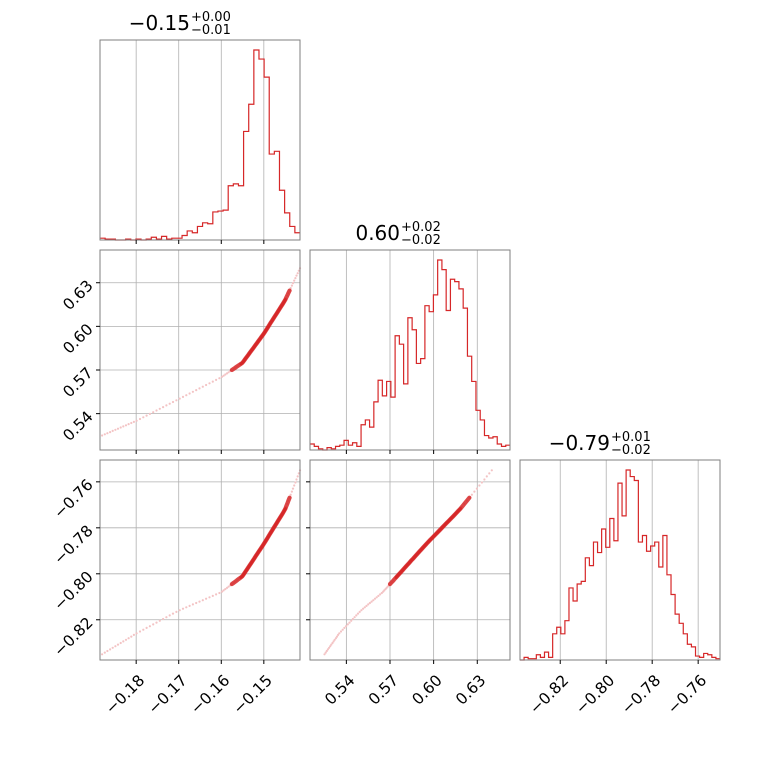 Image resolution: width=760 pixels, height=760 pixels. Describe the element at coordinates (73, 499) in the screenshot. I see `ytick-label-param-2-3: −0.76` at that location.